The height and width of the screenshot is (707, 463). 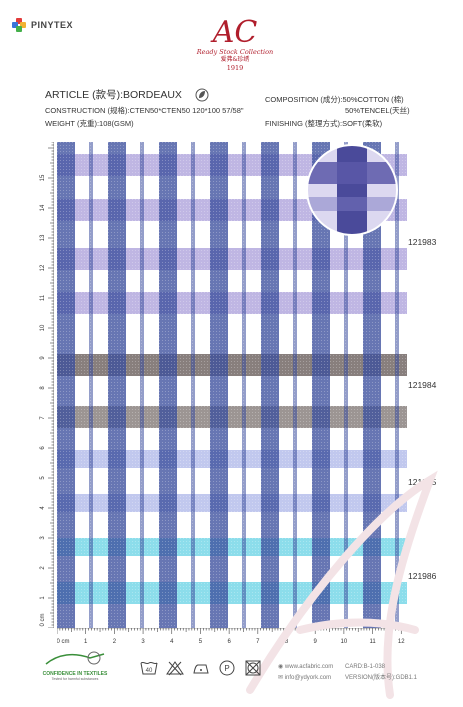 What do you see at coordinates (43, 297) in the screenshot?
I see `ruler-label-left: 11` at bounding box center [43, 297].